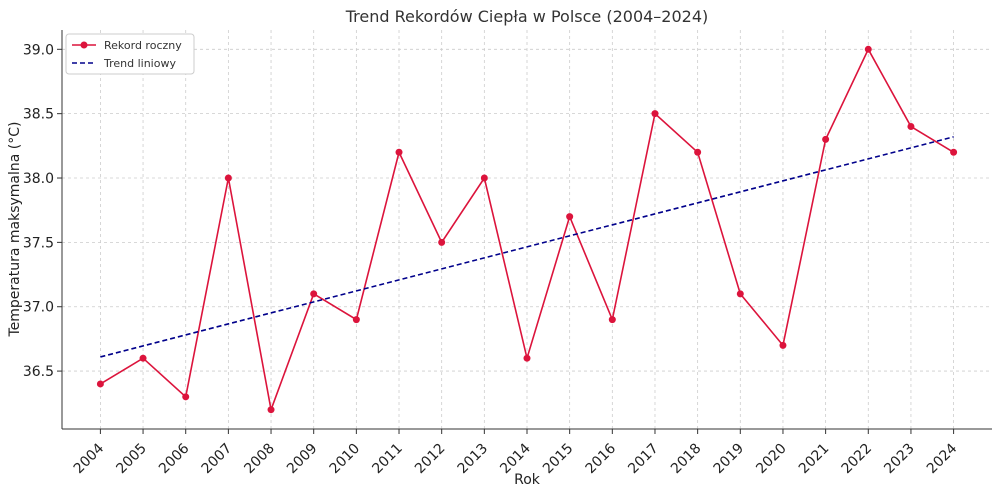 Image resolution: width=1000 pixels, height=496 pixels. Describe the element at coordinates (430, 459) in the screenshot. I see `x-tick-label: 2012` at that location.